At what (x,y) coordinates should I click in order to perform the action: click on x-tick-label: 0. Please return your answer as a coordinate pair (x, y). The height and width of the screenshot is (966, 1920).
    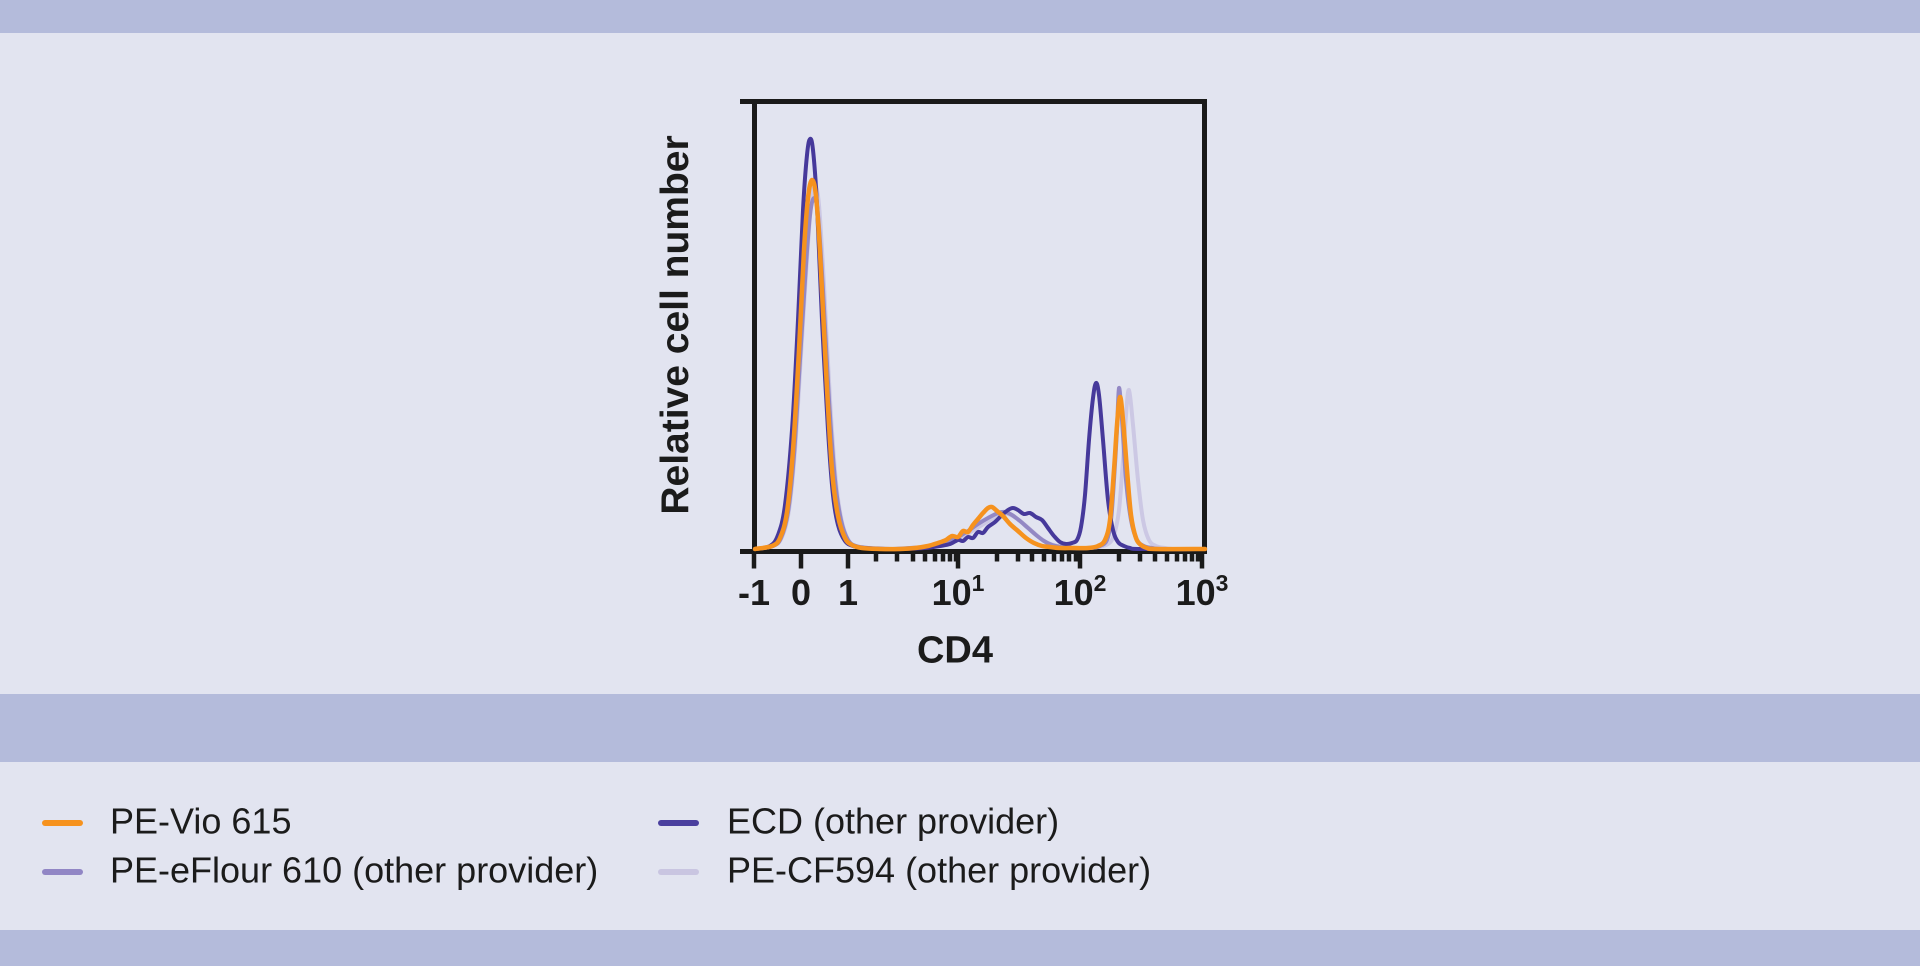
    Looking at the image, I should click on (801, 592).